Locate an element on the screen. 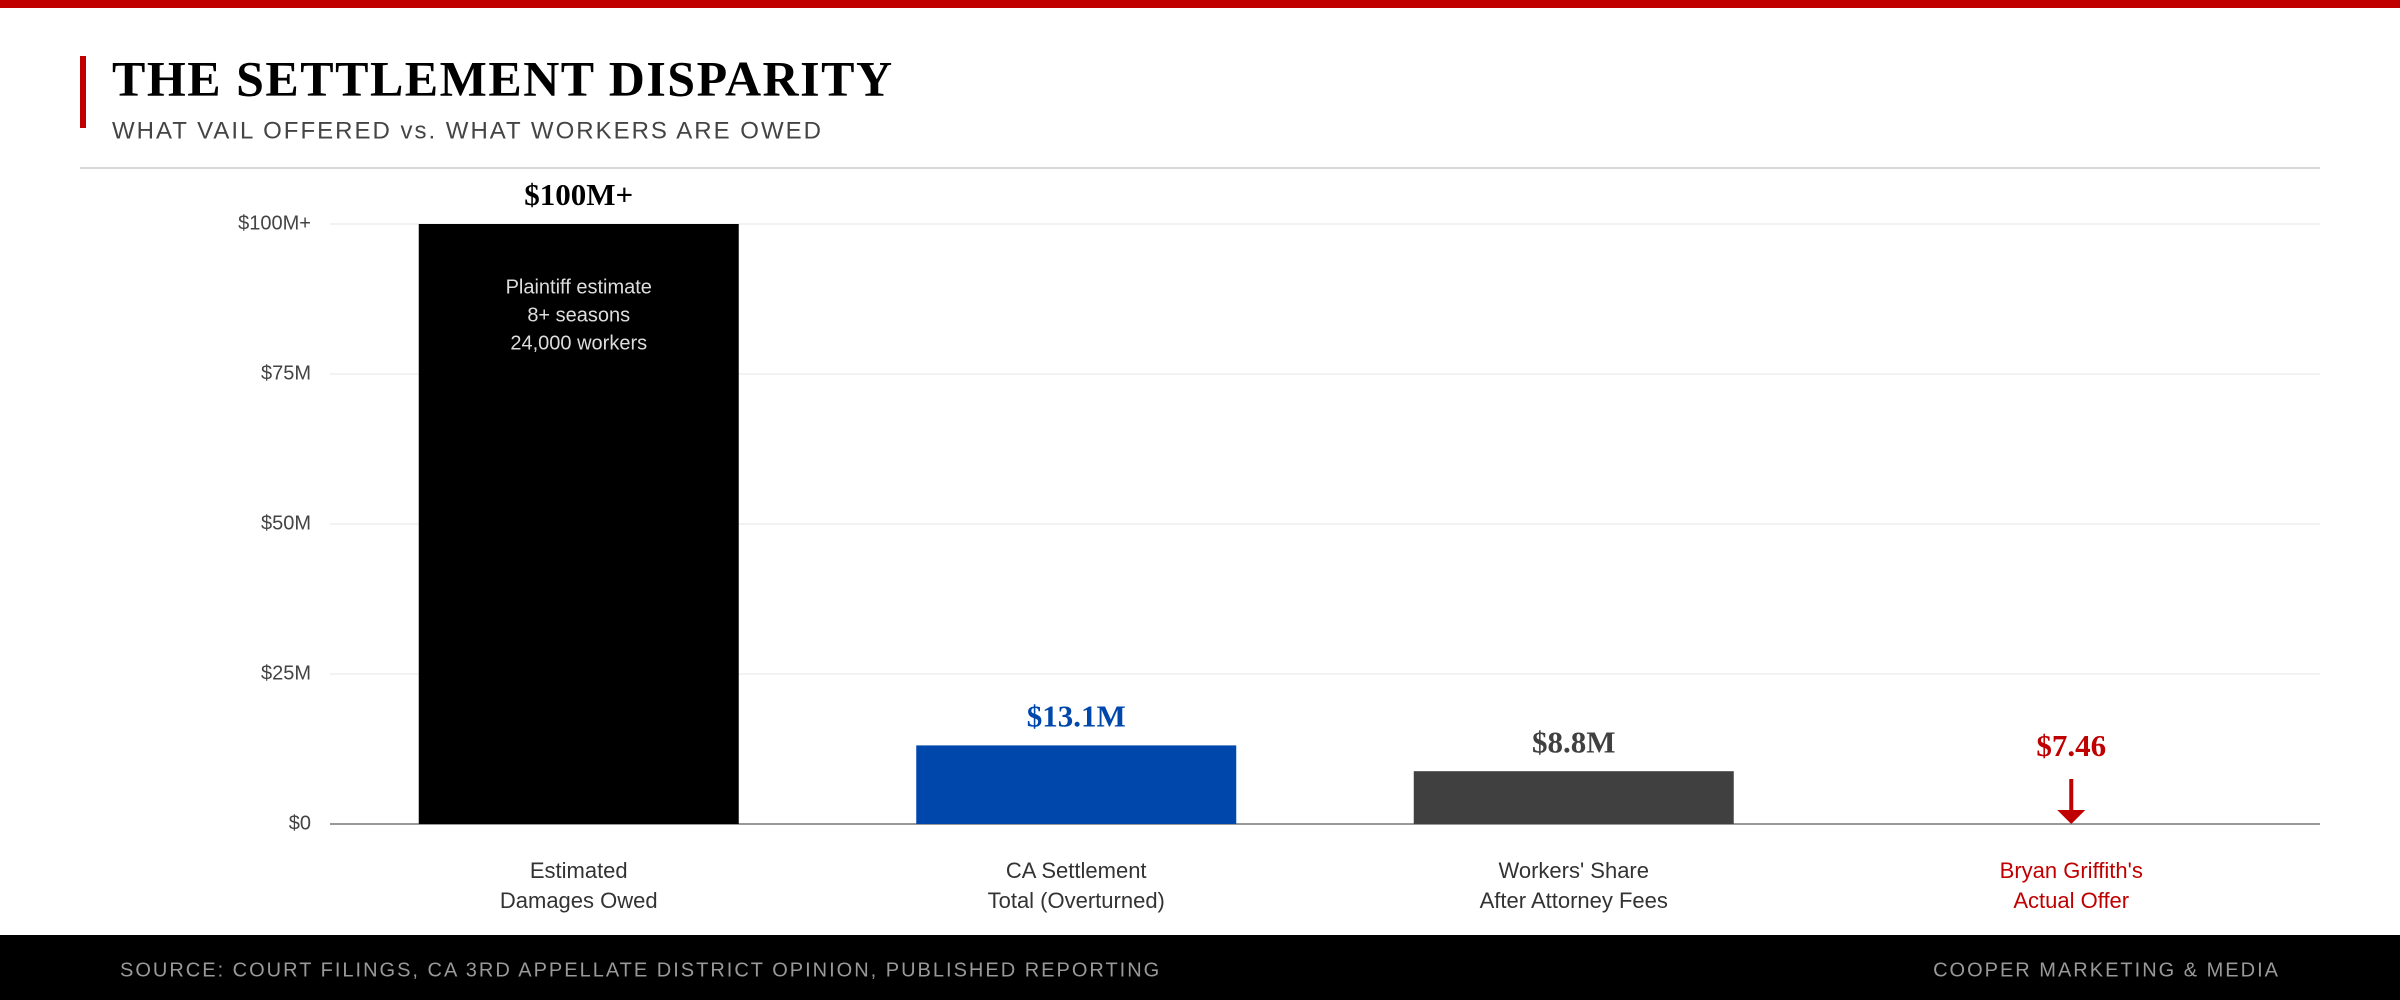 This screenshot has height=1000, width=2400. value-label: $8.8M is located at coordinates (1574, 741).